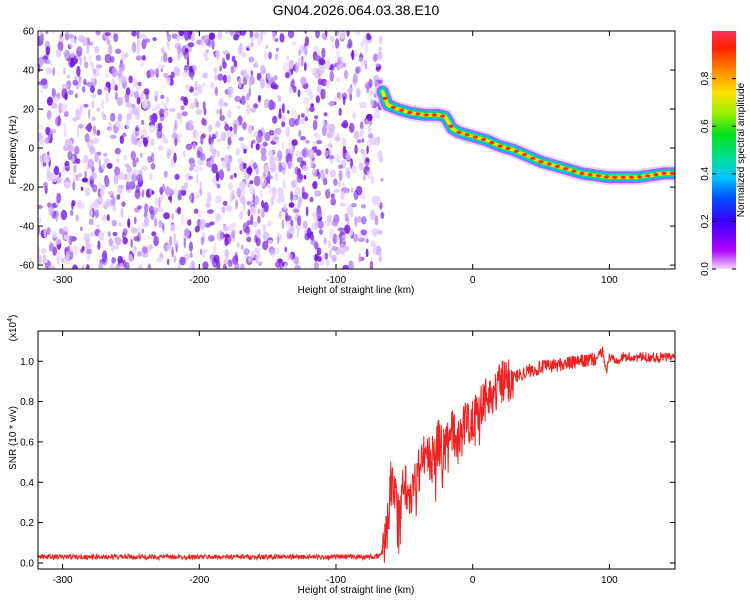  What do you see at coordinates (13, 316) in the screenshot?
I see `snr-multiplier-close: )` at bounding box center [13, 316].